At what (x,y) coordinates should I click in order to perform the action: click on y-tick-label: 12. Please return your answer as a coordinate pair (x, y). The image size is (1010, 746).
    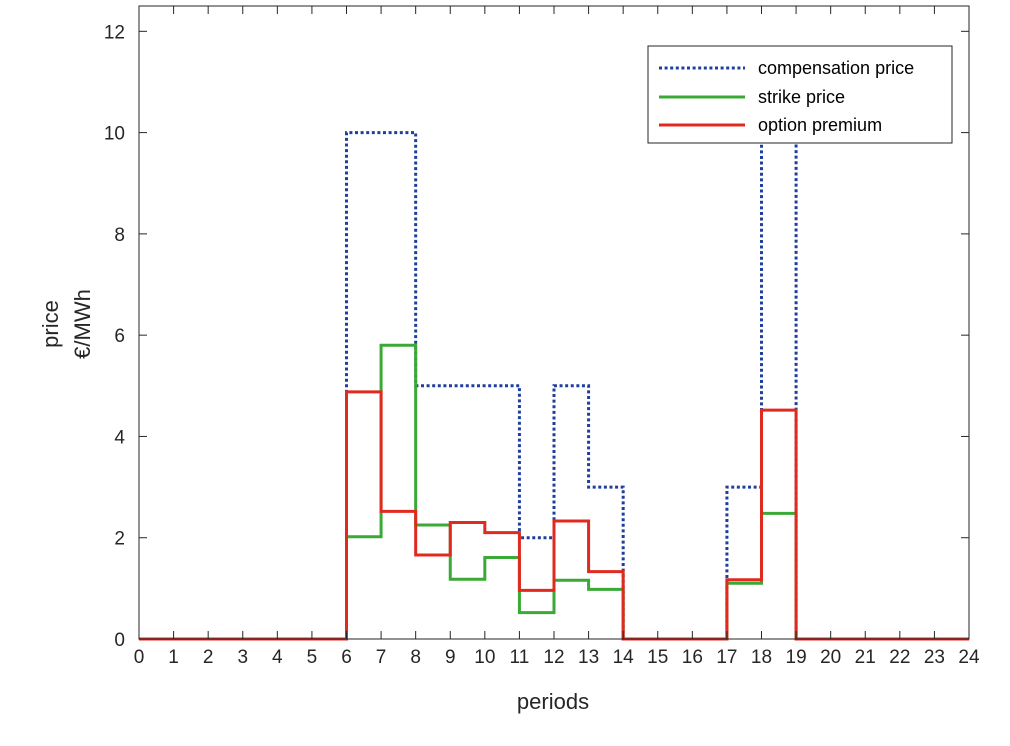
    Looking at the image, I should click on (114, 32).